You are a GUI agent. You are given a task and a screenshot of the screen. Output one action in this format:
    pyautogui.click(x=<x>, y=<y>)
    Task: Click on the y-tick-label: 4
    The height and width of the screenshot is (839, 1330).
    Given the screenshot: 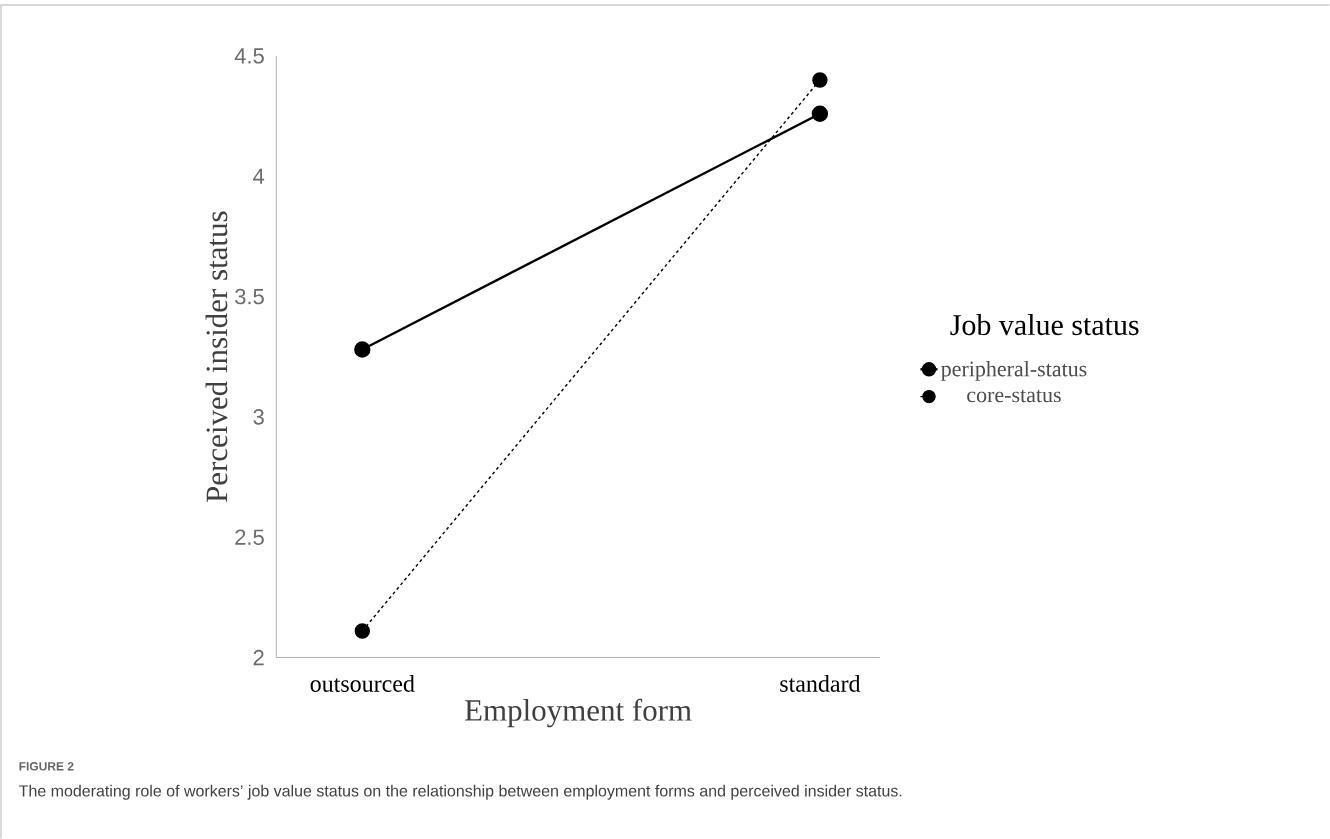 What is the action you would take?
    pyautogui.click(x=259, y=176)
    